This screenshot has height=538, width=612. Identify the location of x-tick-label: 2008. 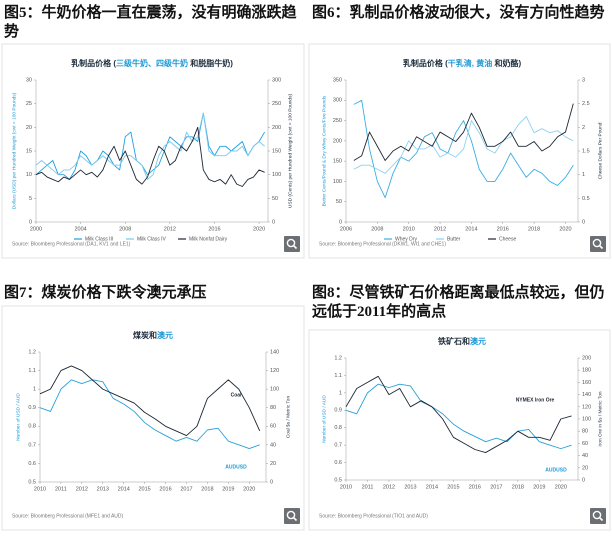
(377, 229).